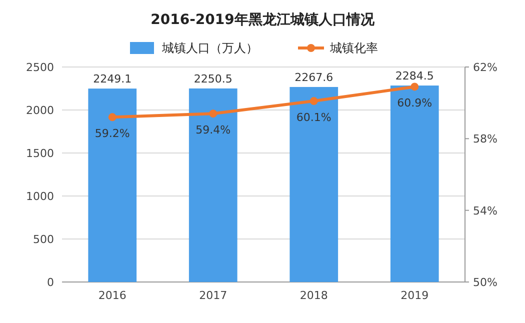  I want to click on data-label: 2249.1, so click(112, 79).